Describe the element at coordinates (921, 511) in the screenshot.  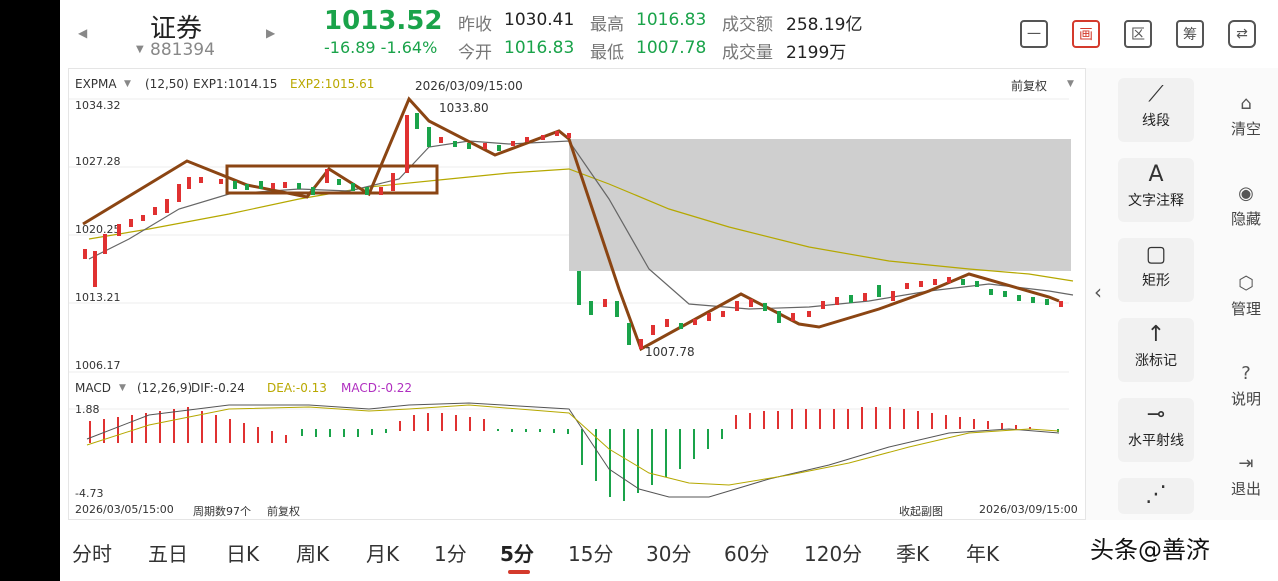
I see `collapse-subchart-button: 收起副图` at that location.